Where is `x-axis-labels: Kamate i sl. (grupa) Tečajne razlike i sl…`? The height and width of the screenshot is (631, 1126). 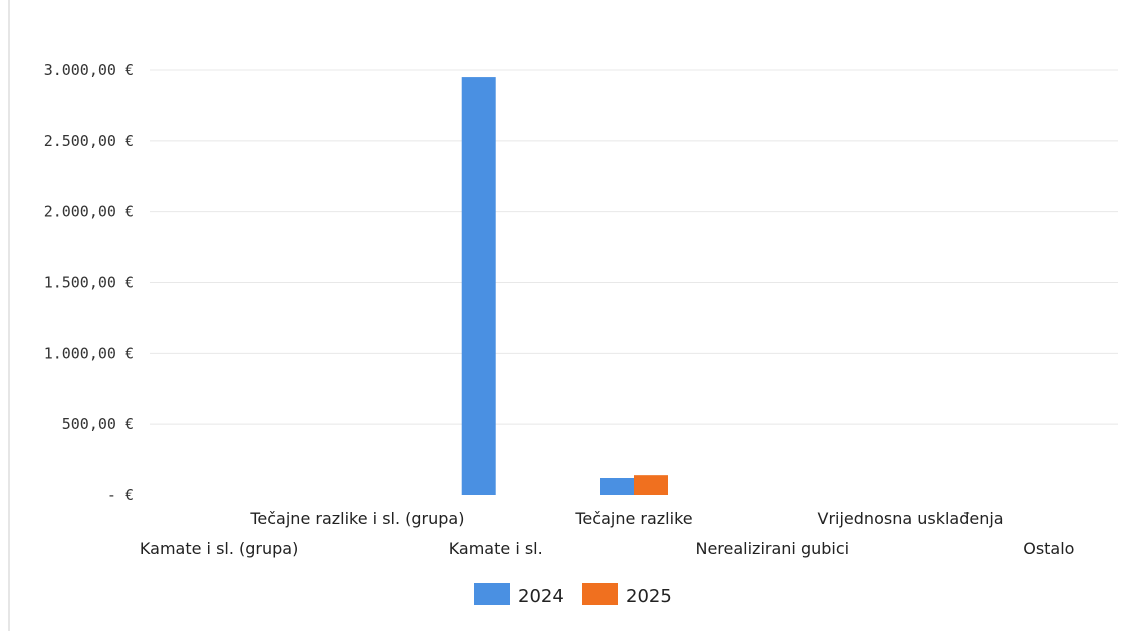 x-axis-labels: Kamate i sl. (grupa) Tečajne razlike i sl… is located at coordinates (607, 533).